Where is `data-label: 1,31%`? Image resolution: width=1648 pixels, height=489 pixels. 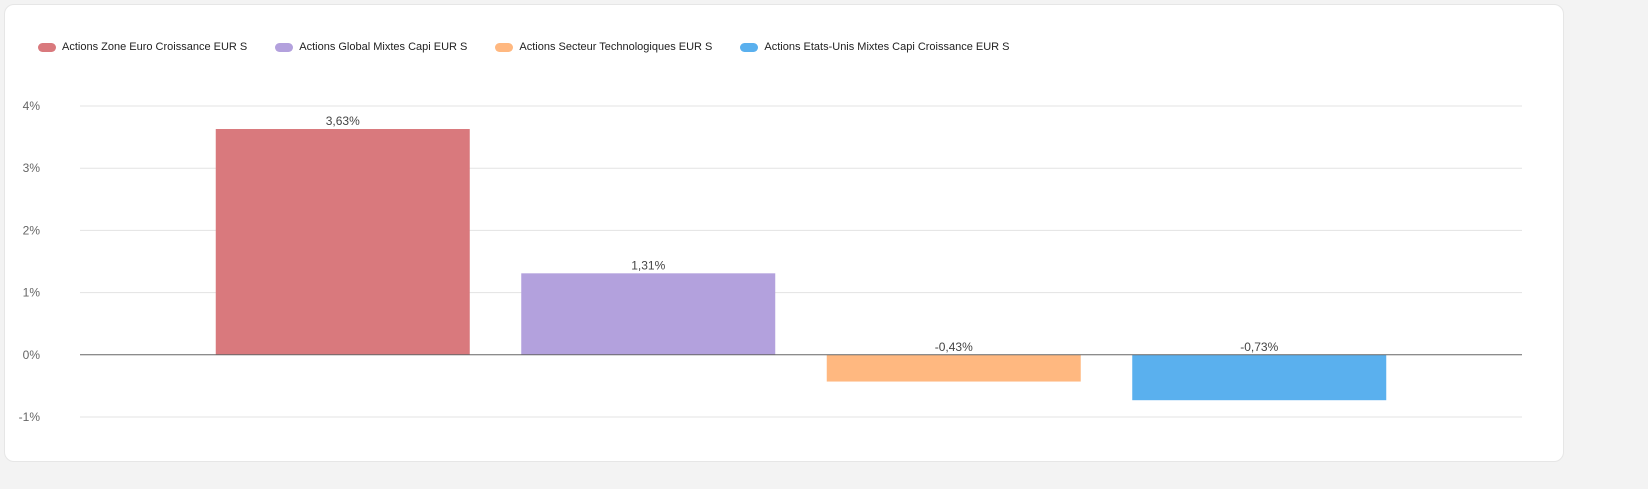
data-label: 1,31% is located at coordinates (648, 265).